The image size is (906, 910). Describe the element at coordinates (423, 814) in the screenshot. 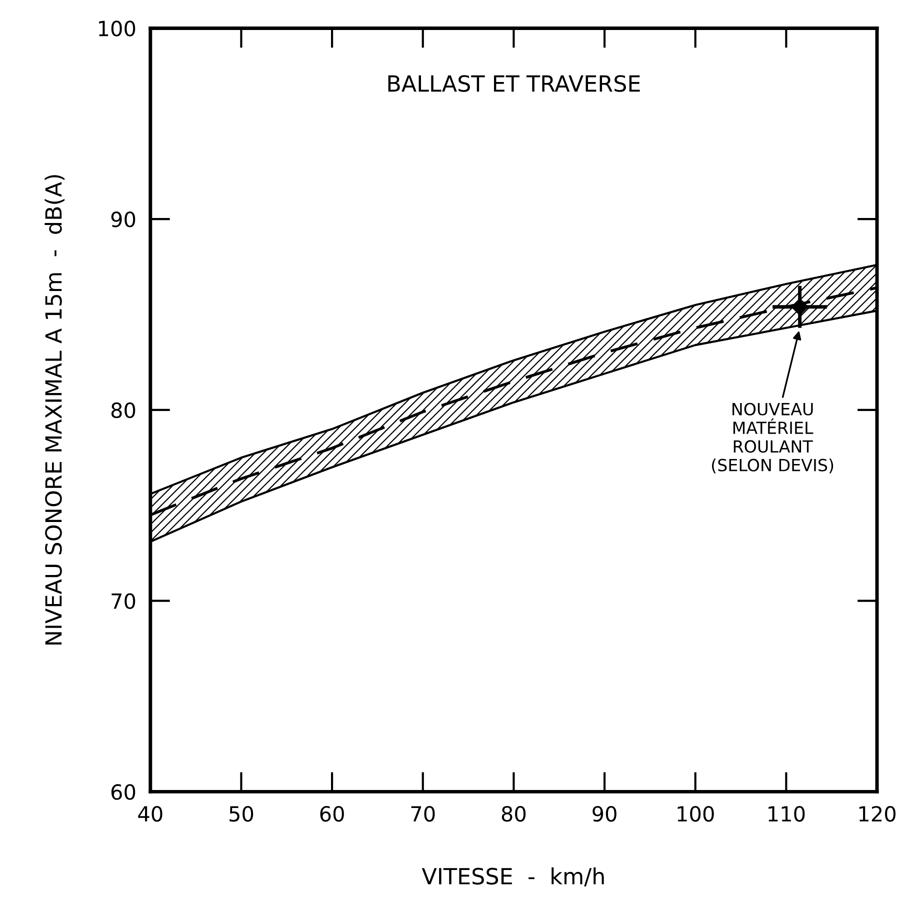

I see `x-tick-label: 70` at that location.